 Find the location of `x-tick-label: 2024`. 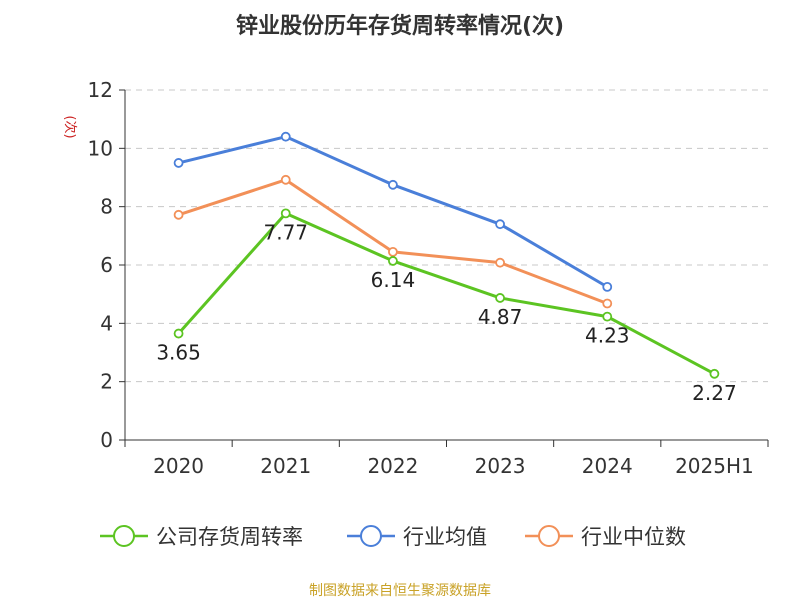

x-tick-label: 2024 is located at coordinates (607, 466).